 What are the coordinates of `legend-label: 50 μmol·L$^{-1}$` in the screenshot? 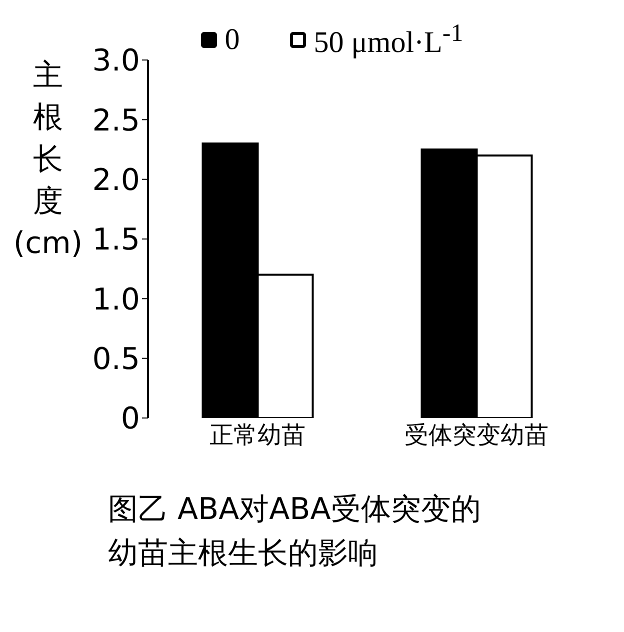 It's located at (389, 40).